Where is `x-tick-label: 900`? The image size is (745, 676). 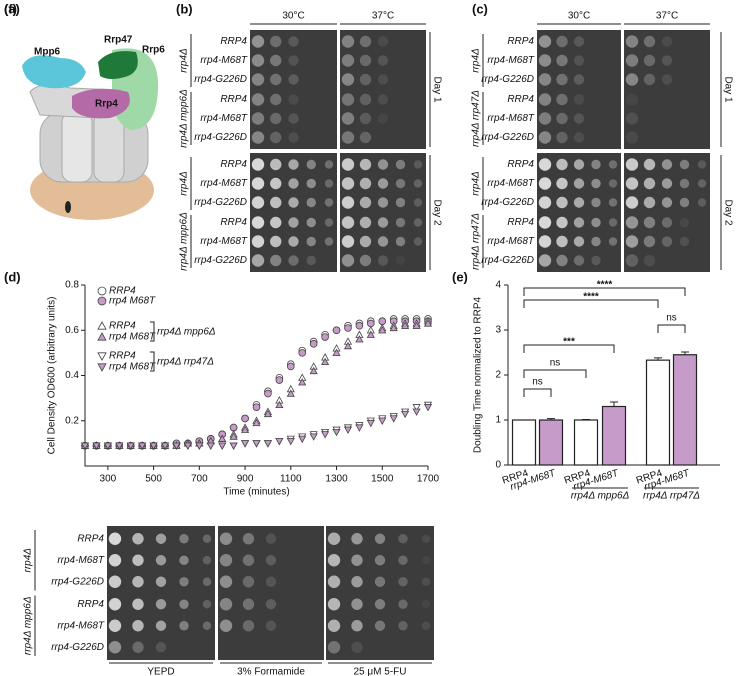
x-tick-label: 900 is located at coordinates (245, 479).